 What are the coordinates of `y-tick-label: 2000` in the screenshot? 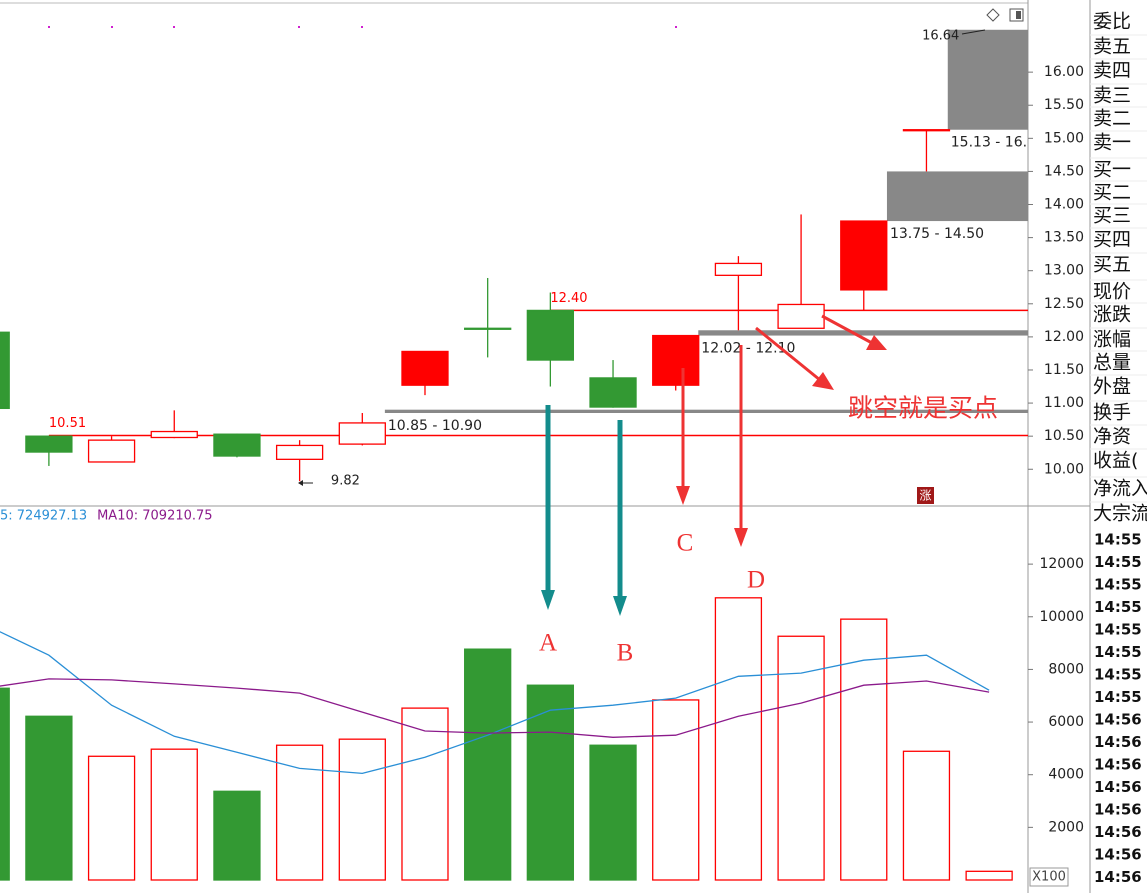 It's located at (1066, 827).